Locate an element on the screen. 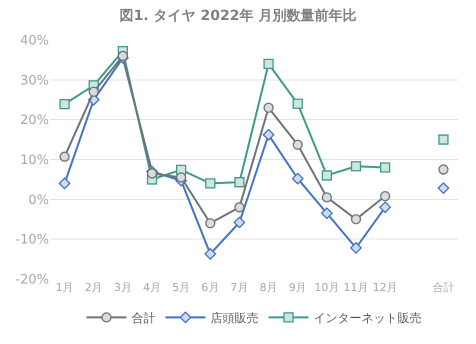 The width and height of the screenshot is (476, 344). x-tick-label: 2月 is located at coordinates (93, 287).